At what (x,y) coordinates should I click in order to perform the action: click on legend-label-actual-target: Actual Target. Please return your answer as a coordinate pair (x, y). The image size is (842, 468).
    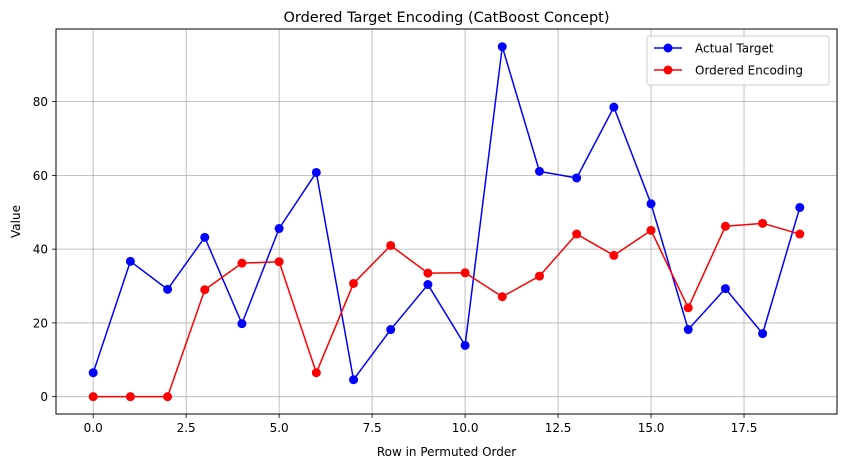
    Looking at the image, I should click on (734, 49).